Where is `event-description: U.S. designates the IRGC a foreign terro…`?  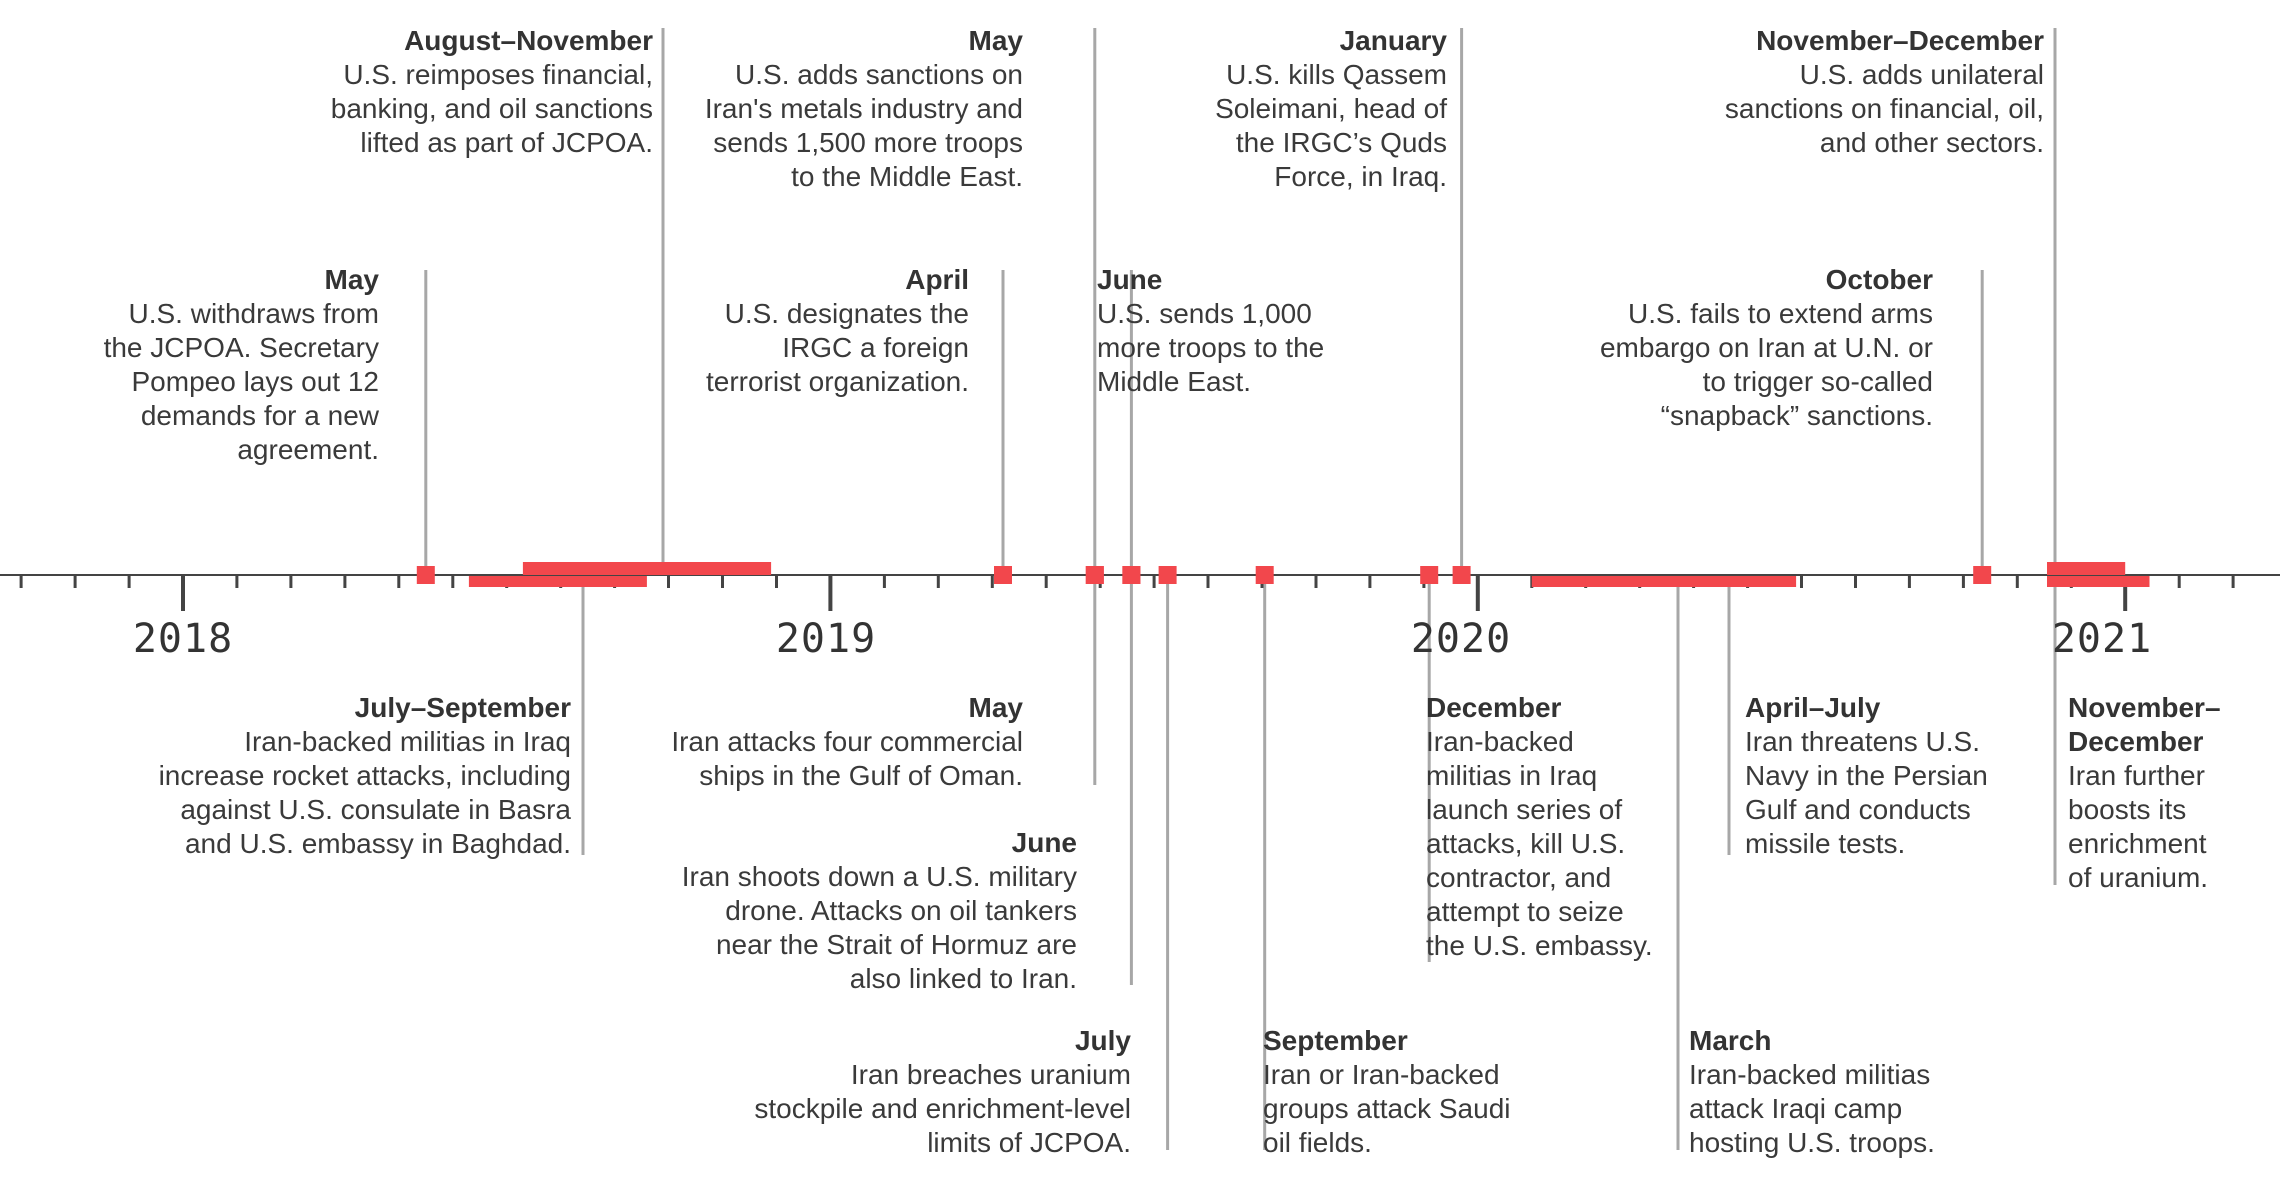
event-description: U.S. designates the IRGC a foreign terro… is located at coordinates (837, 347).